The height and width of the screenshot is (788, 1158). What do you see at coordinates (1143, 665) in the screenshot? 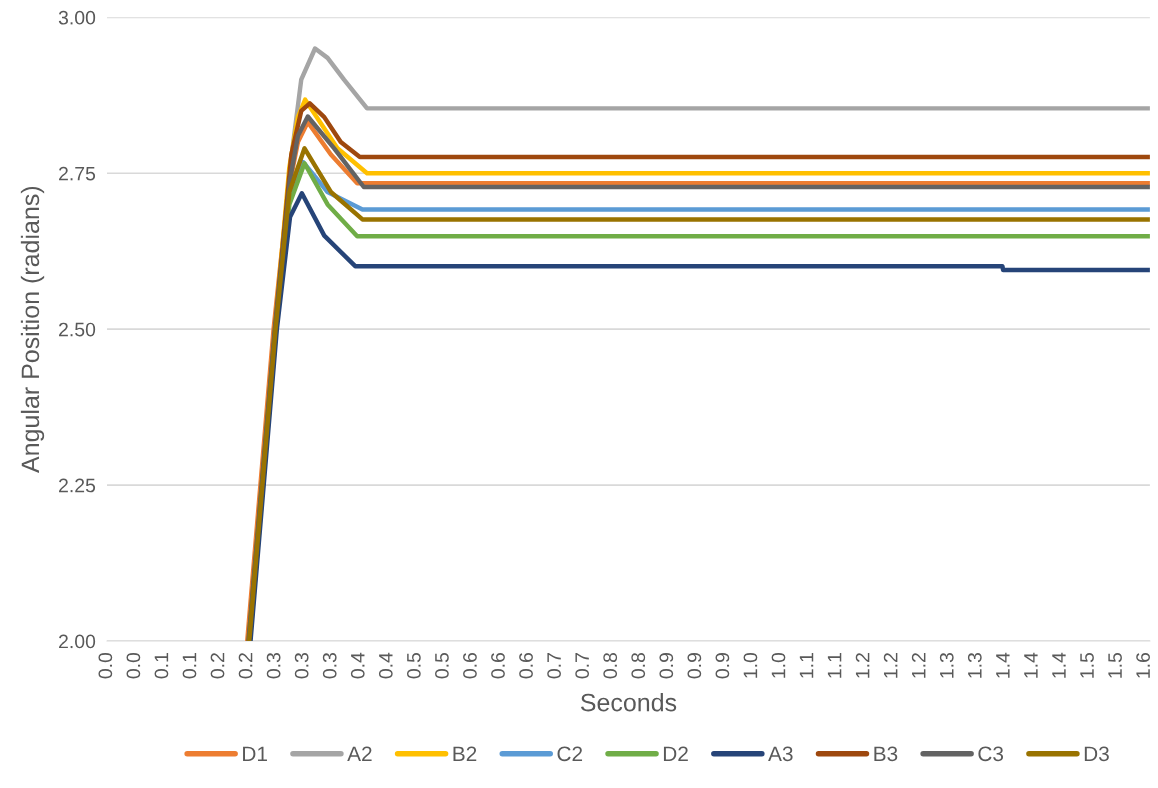
I see `x-tick-label: 1.6` at bounding box center [1143, 665].